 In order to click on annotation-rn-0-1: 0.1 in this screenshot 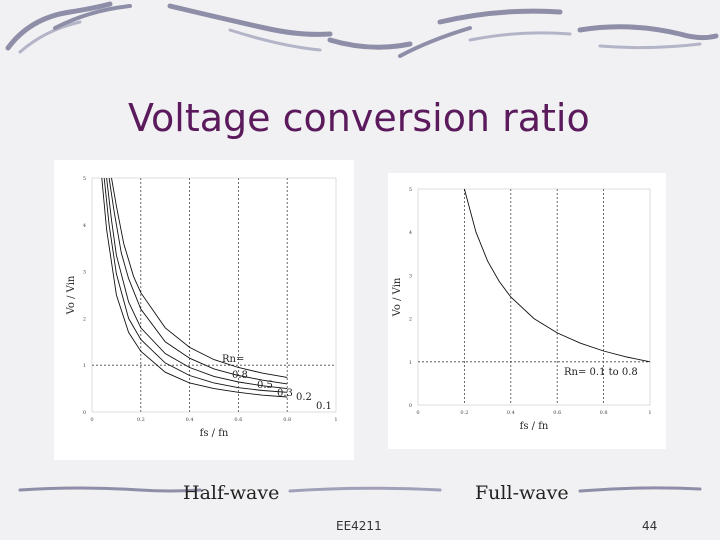, I will do `click(324, 406)`.